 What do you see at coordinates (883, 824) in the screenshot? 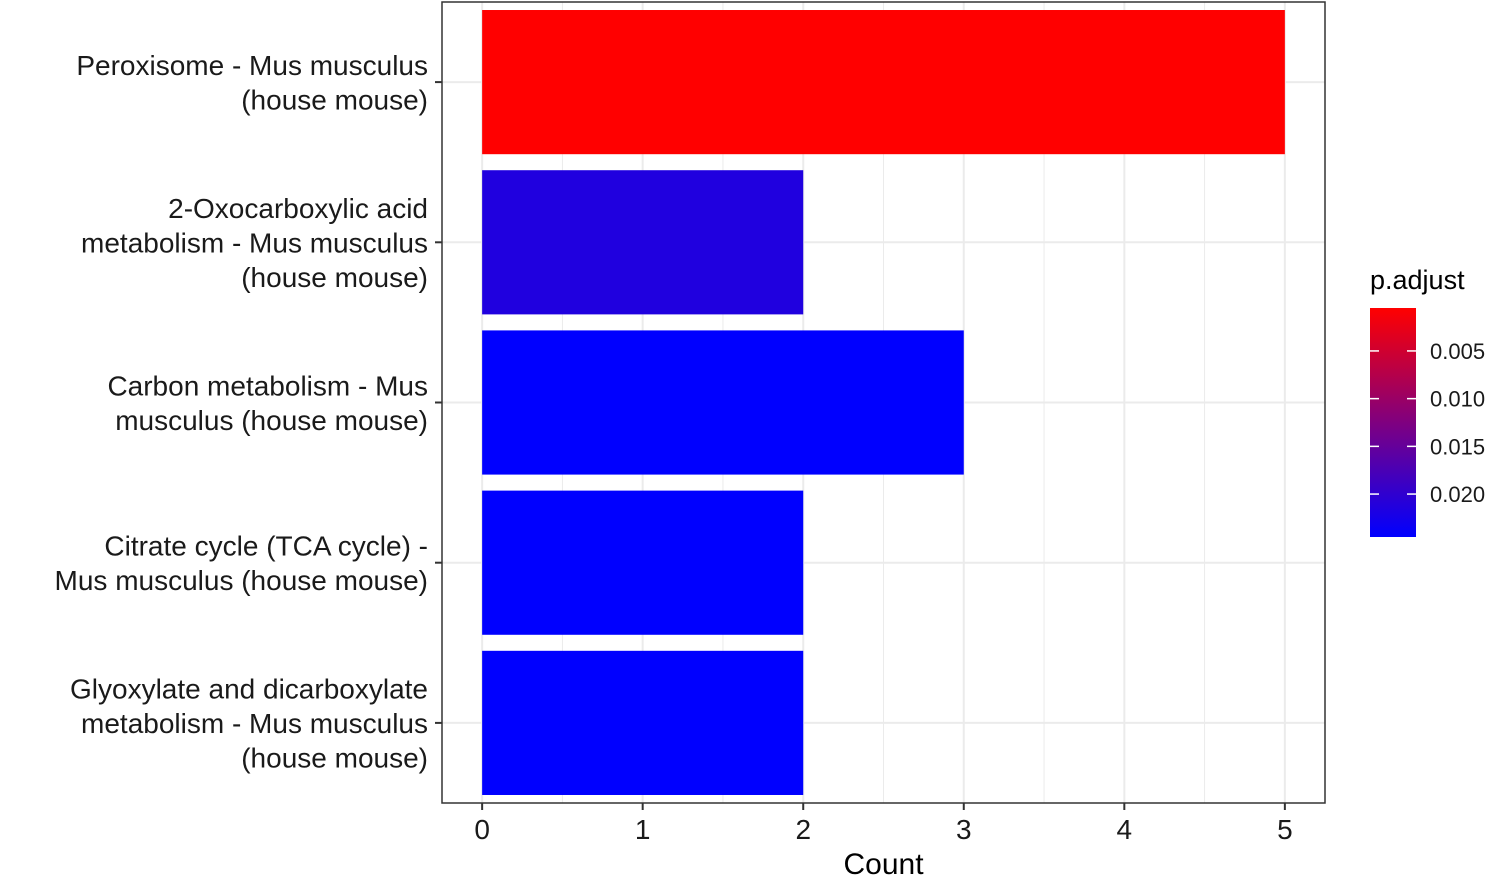
I see `x-axis: 0 1 2 3 4 5` at bounding box center [883, 824].